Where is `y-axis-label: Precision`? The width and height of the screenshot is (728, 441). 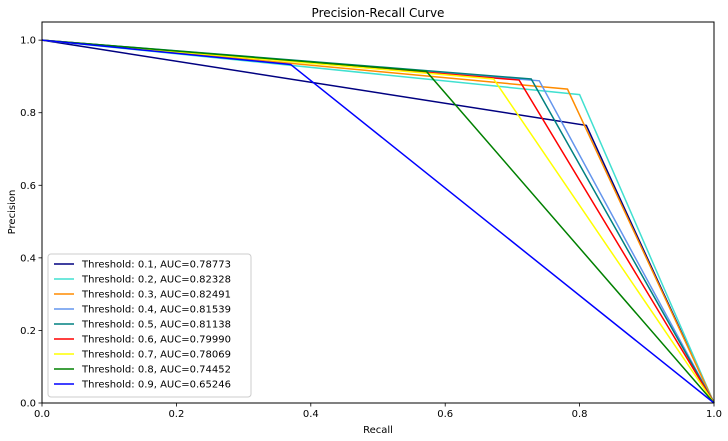
y-axis-label: Precision is located at coordinates (12, 212).